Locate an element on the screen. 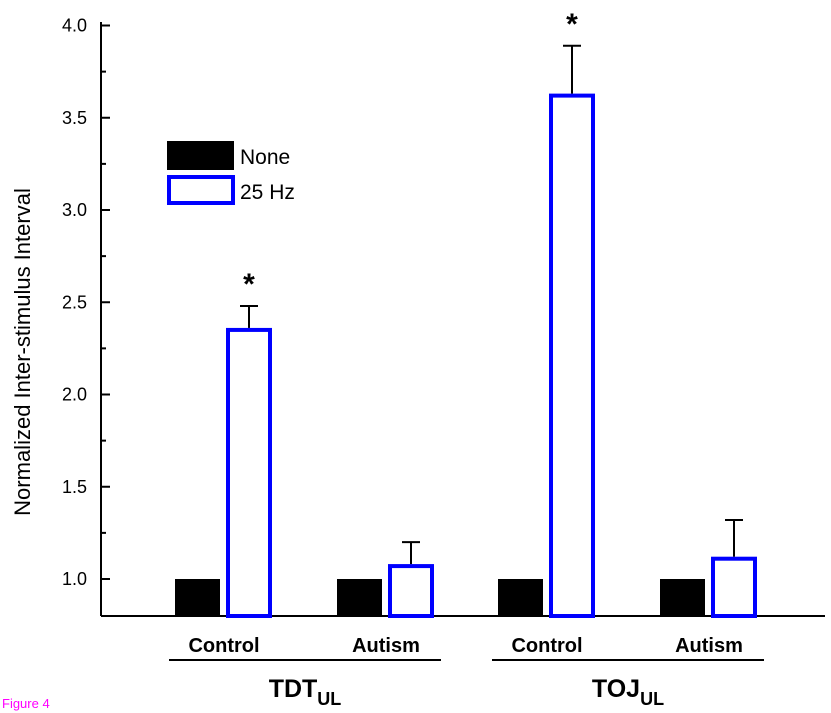 Image resolution: width=831 pixels, height=713 pixels. legend-label-none: None is located at coordinates (265, 157).